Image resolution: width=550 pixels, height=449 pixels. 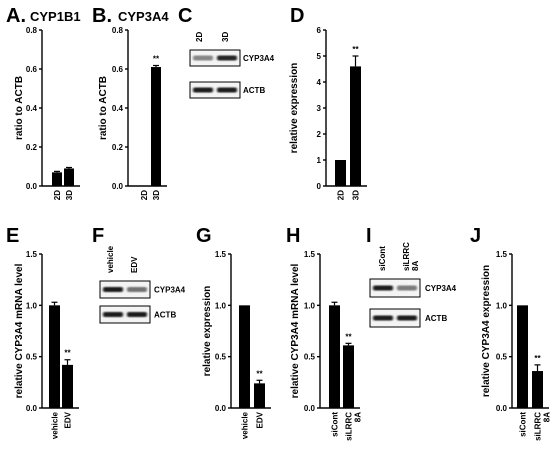 I want to click on panel-letter-h: H, so click(x=293, y=236).